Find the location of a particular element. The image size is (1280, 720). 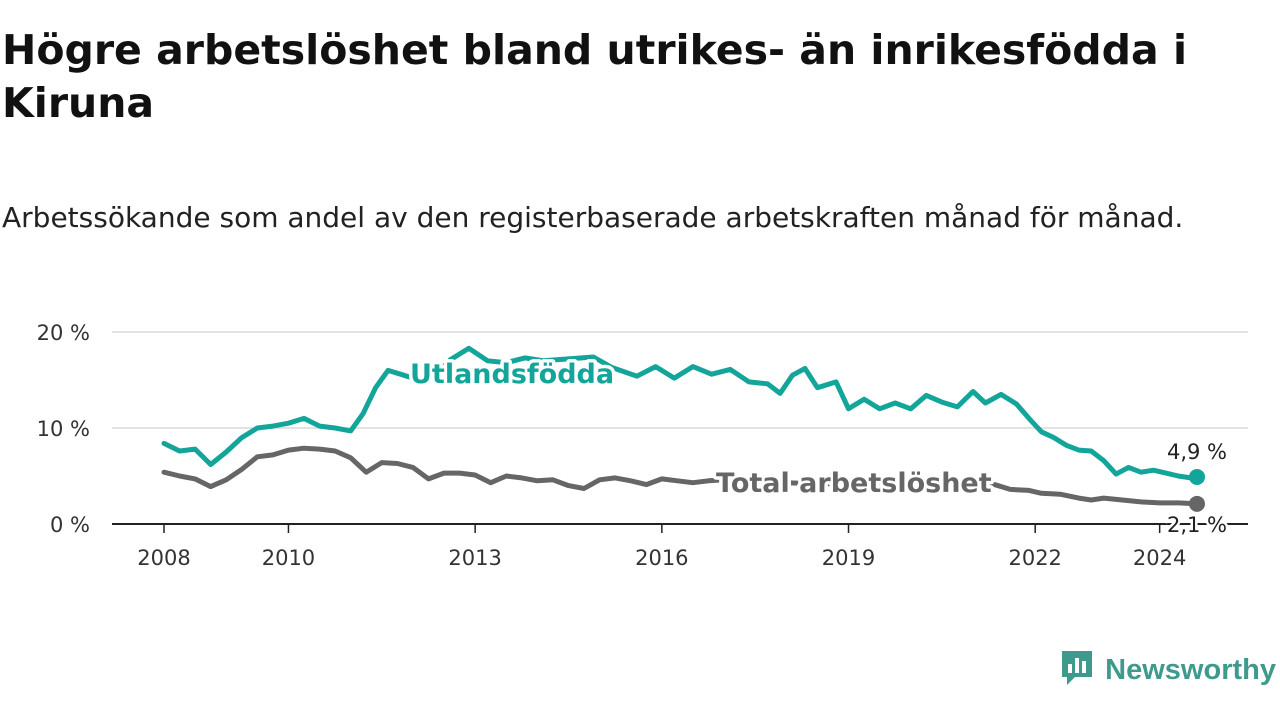

grid-lines is located at coordinates (680, 380).